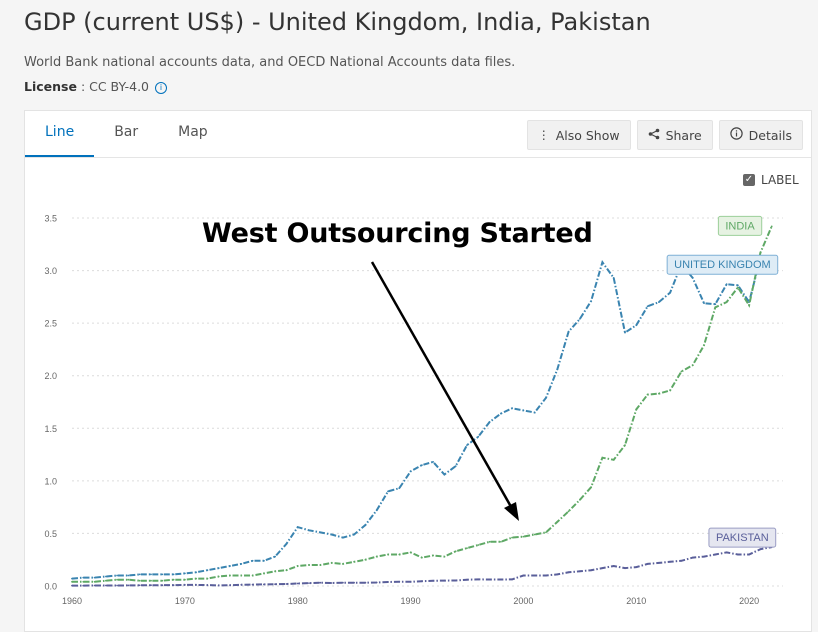  Describe the element at coordinates (578, 135) in the screenshot. I see `also-show-button: ⋮ Also Show` at that location.